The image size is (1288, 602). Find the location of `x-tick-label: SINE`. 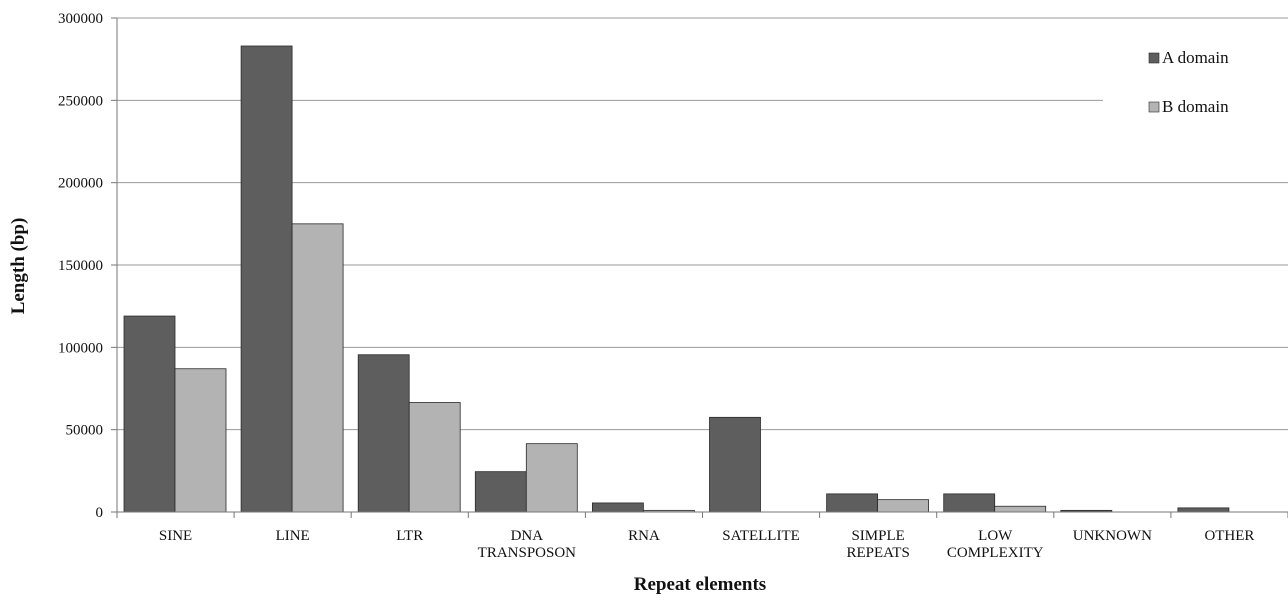

x-tick-label: SINE is located at coordinates (175, 536).